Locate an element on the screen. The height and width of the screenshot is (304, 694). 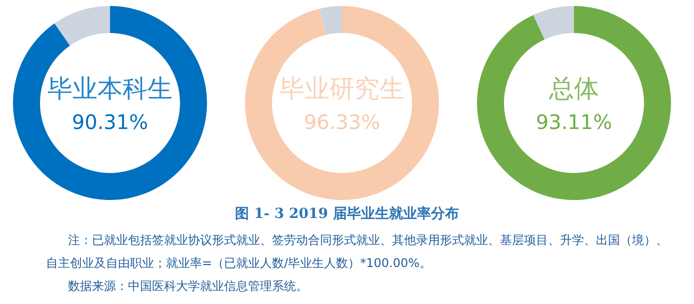
data-label: 96.33% is located at coordinates (342, 122).